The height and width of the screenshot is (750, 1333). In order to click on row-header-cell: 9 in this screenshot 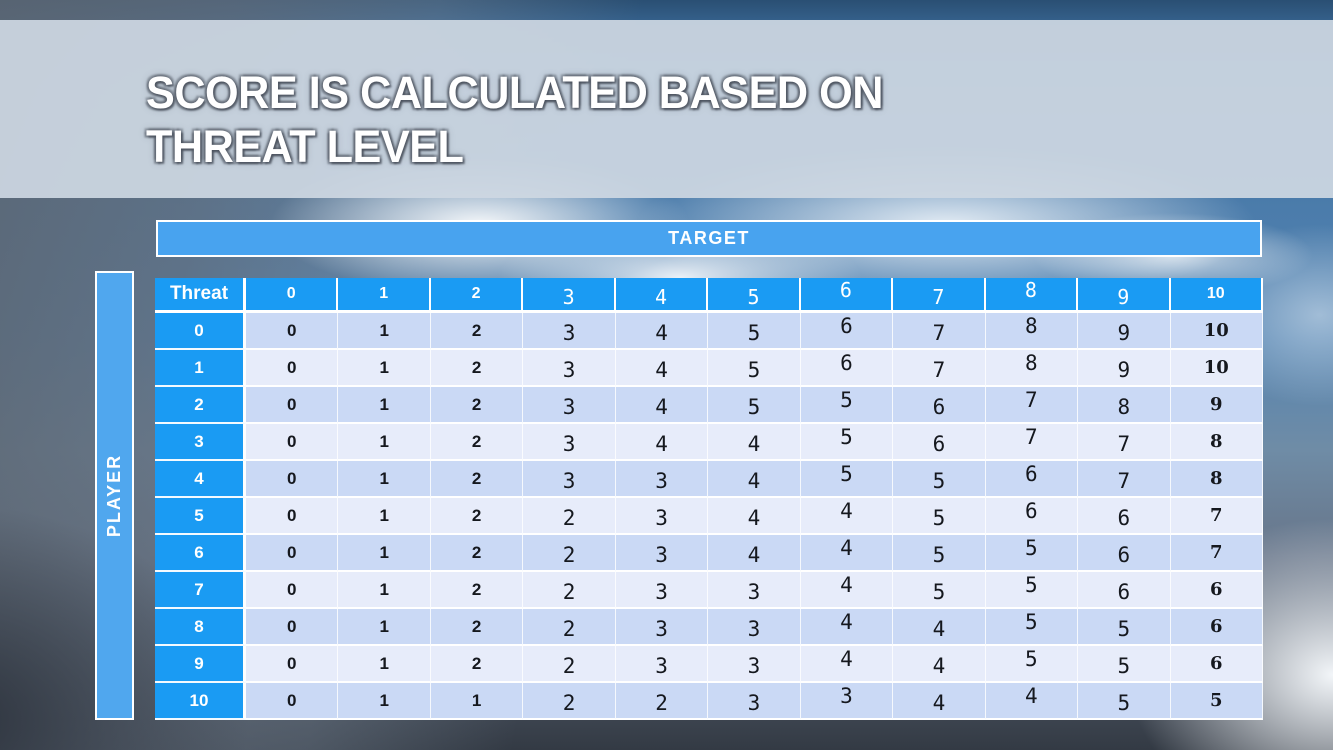, I will do `click(200, 664)`.